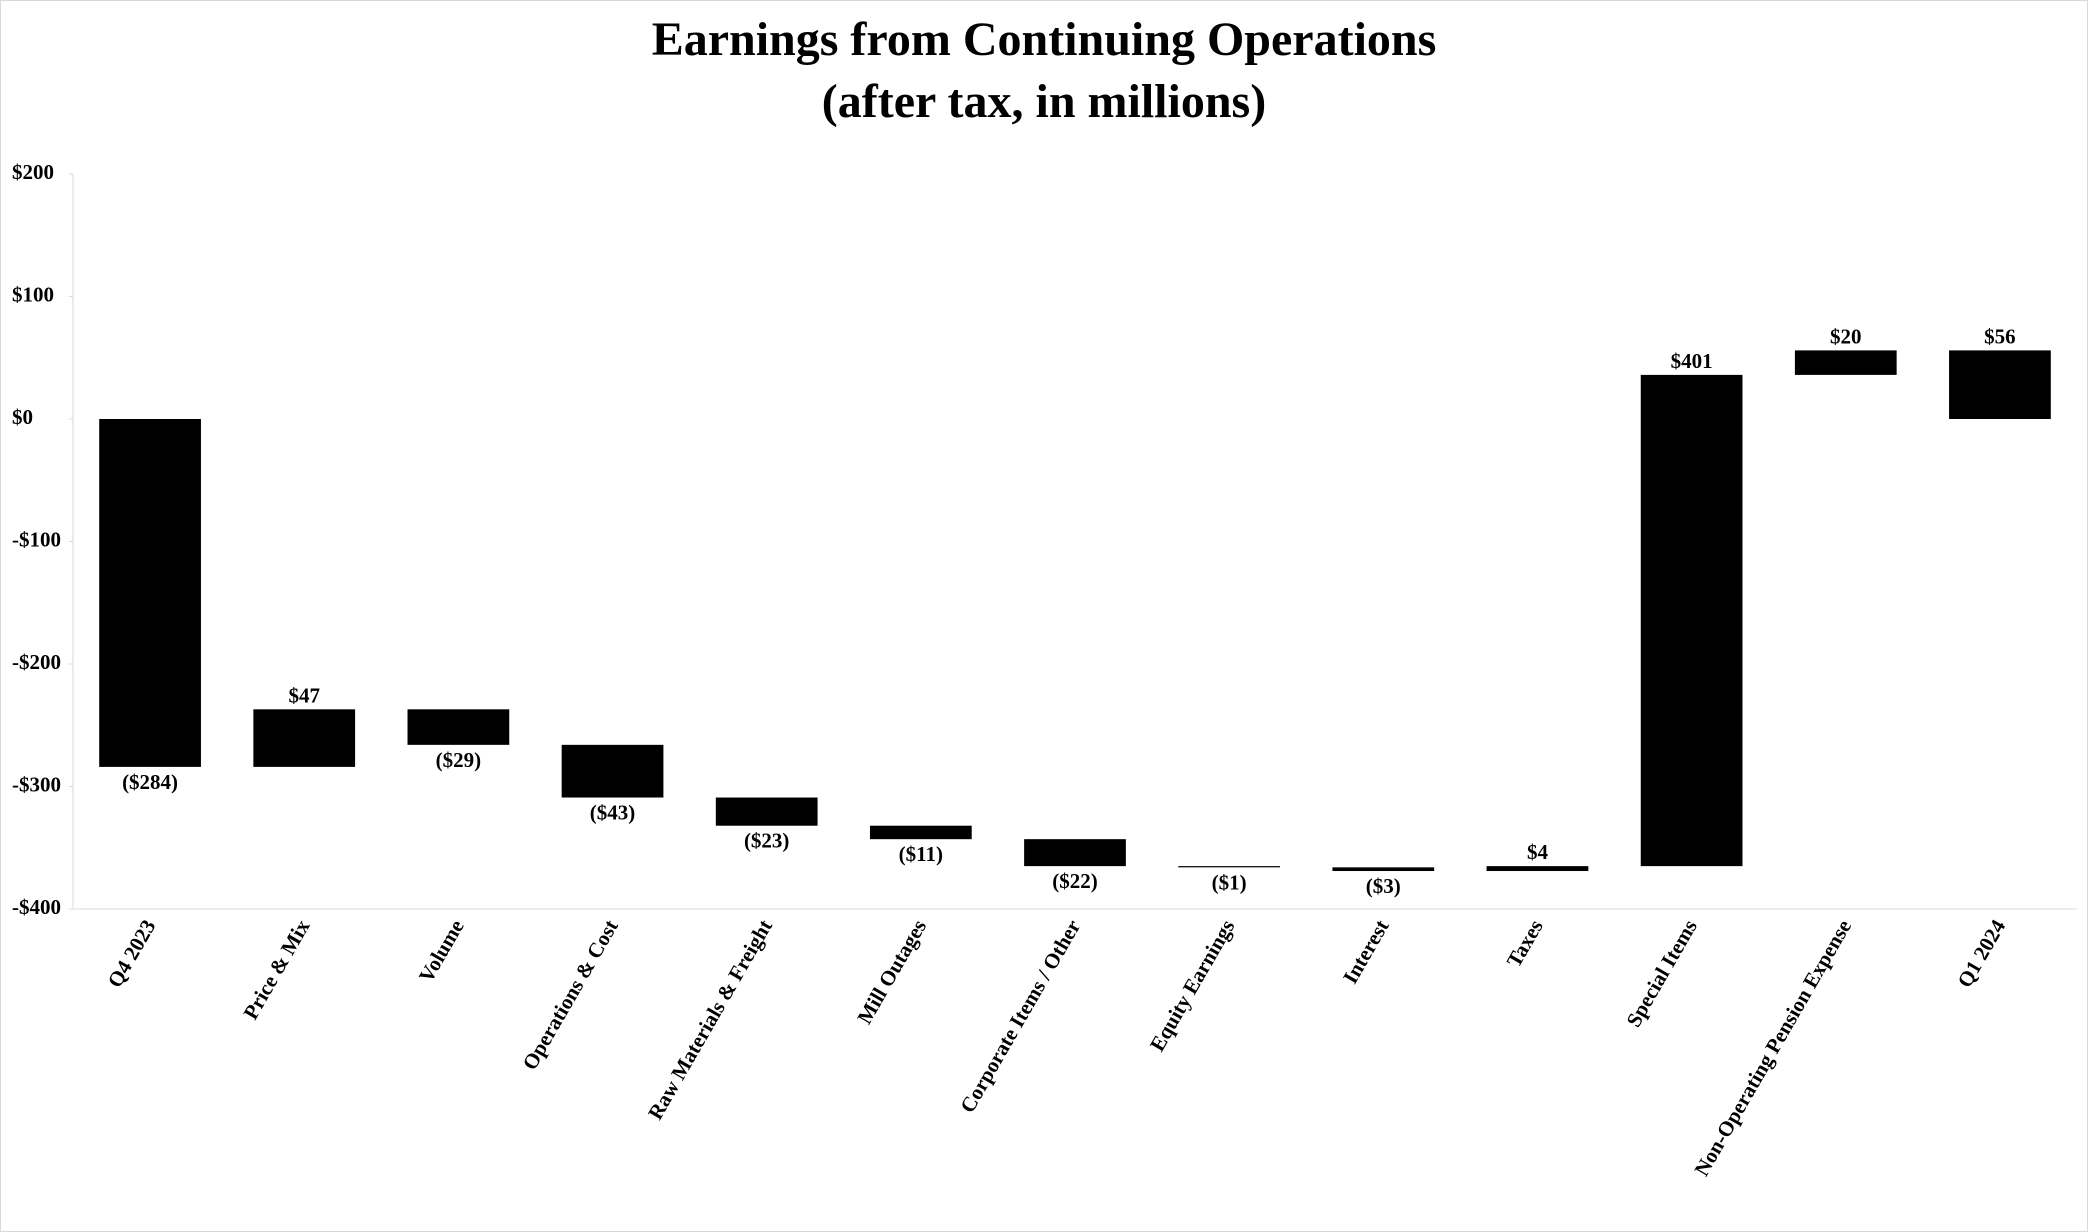  Describe the element at coordinates (613, 813) in the screenshot. I see `value-label: ($43)` at that location.